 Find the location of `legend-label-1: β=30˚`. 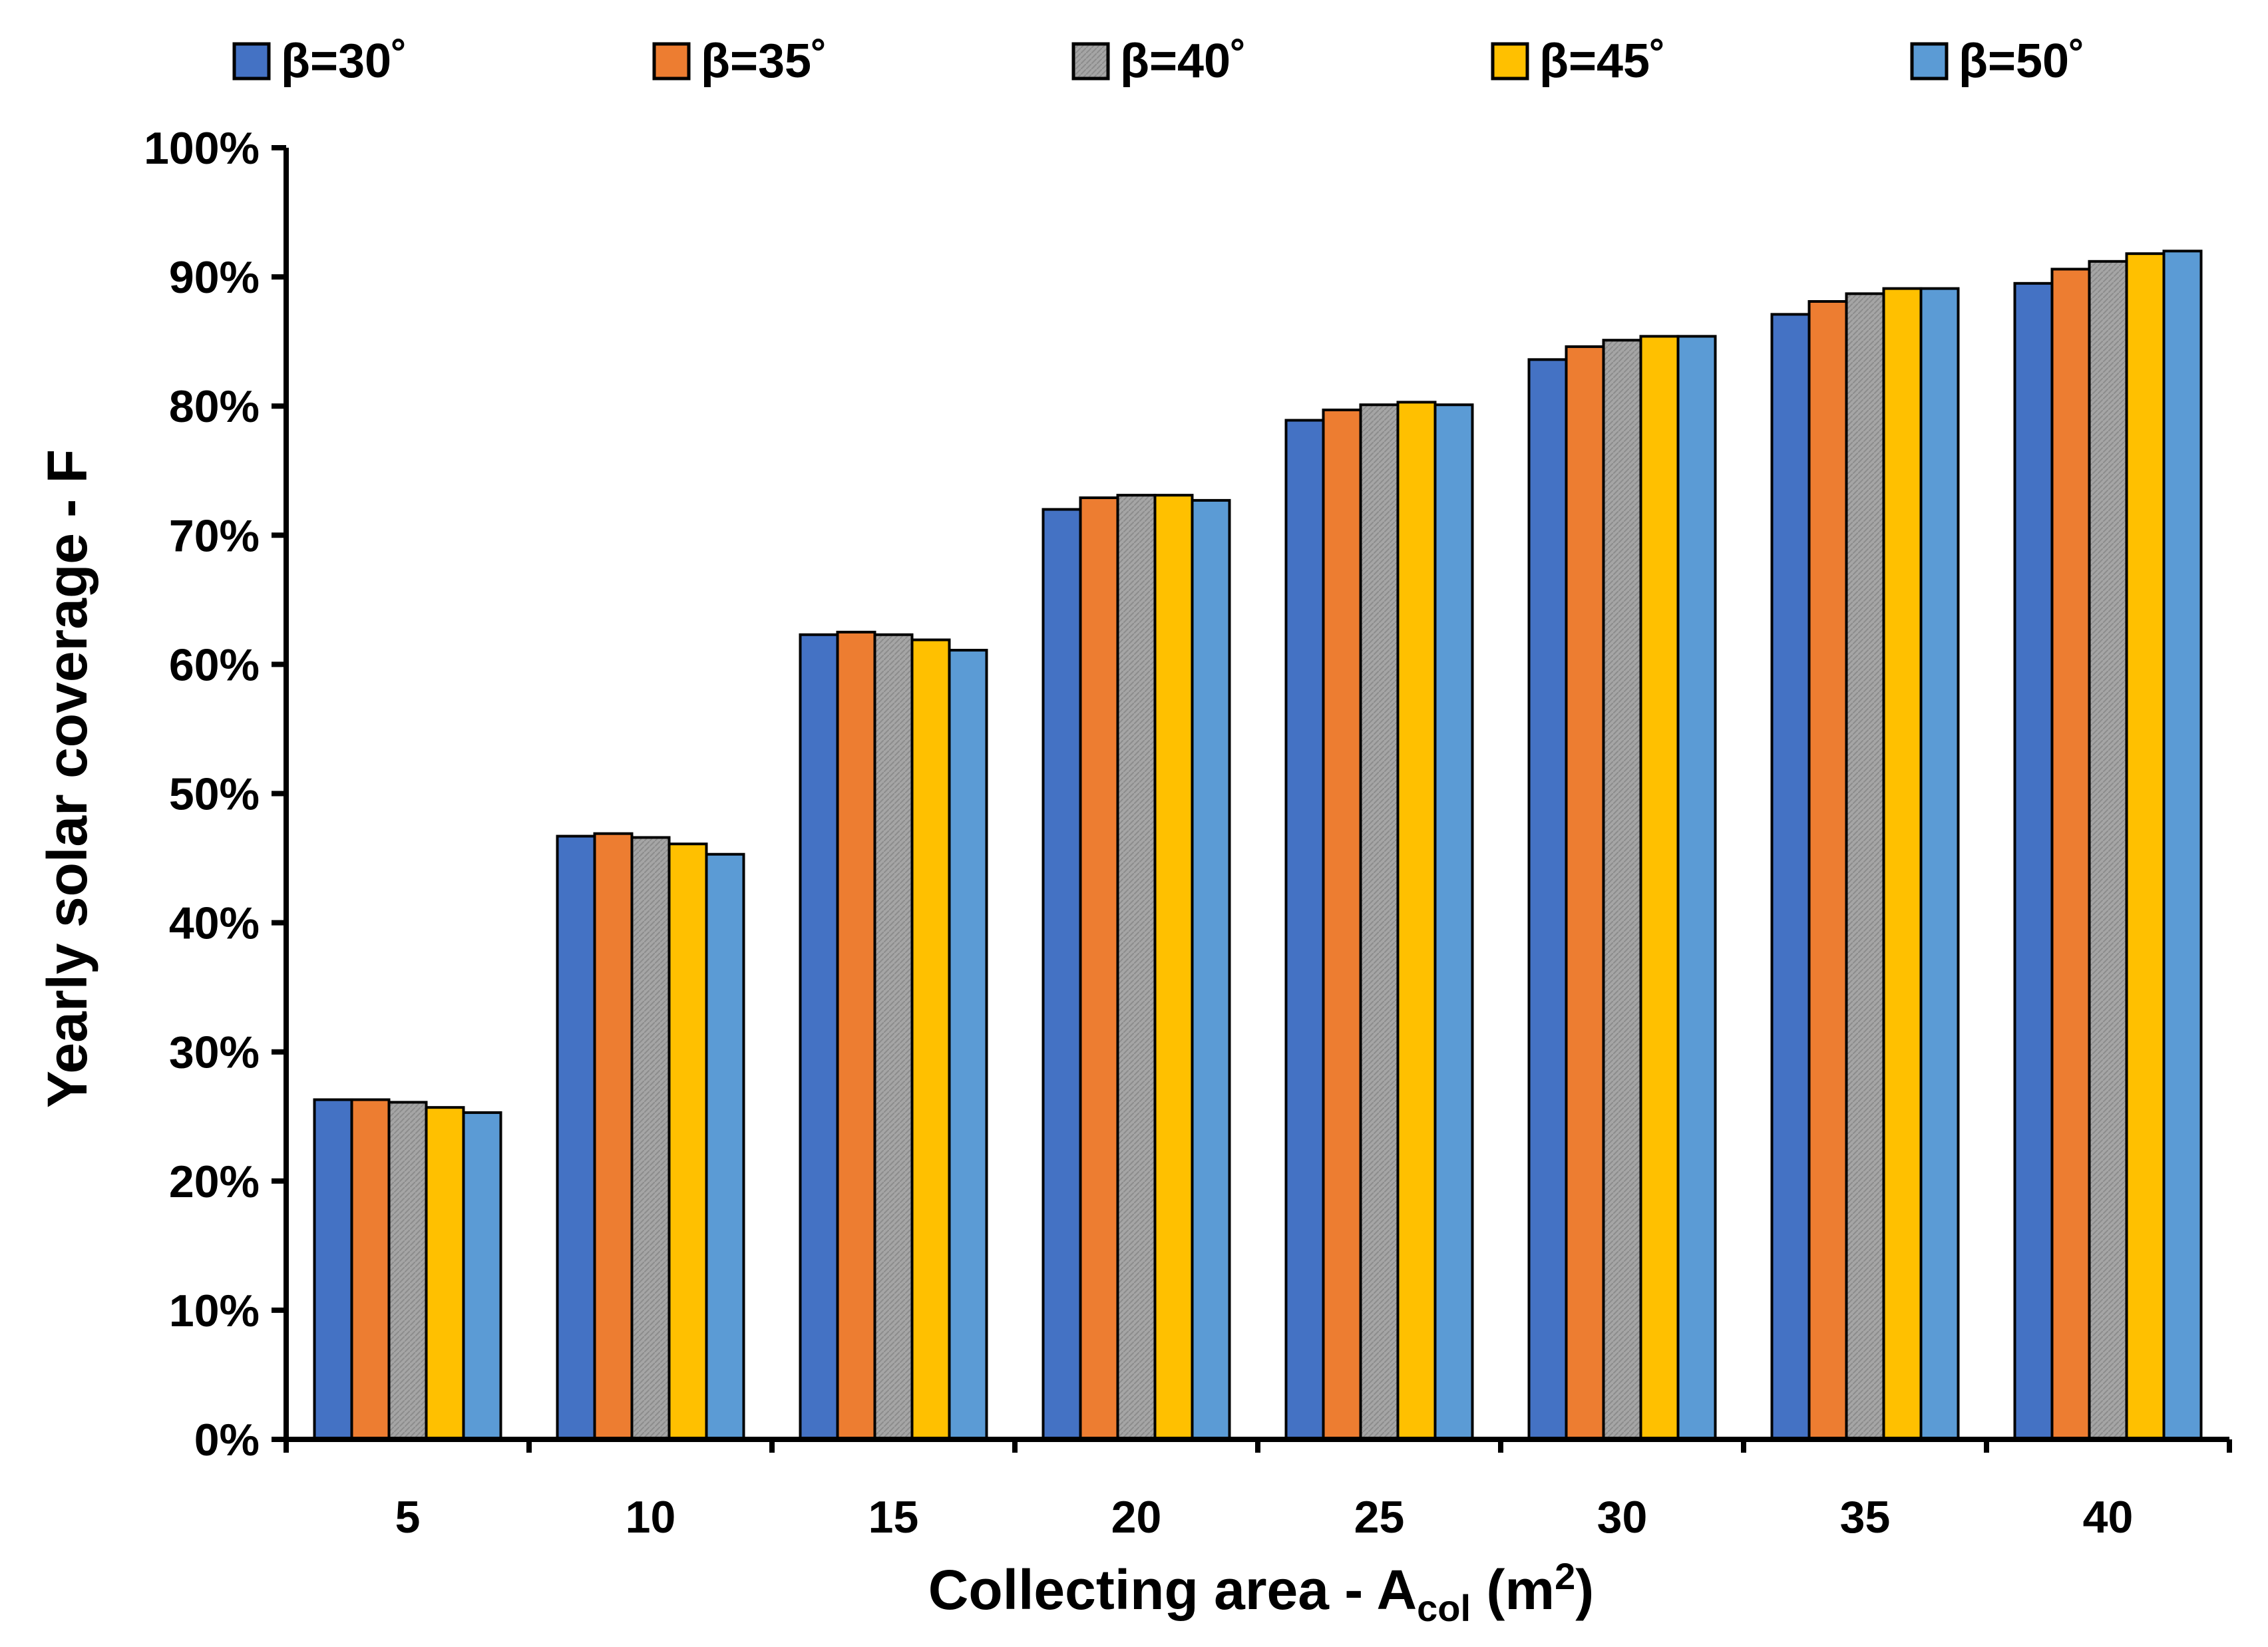

legend-label-1: β=30˚ is located at coordinates (344, 61).